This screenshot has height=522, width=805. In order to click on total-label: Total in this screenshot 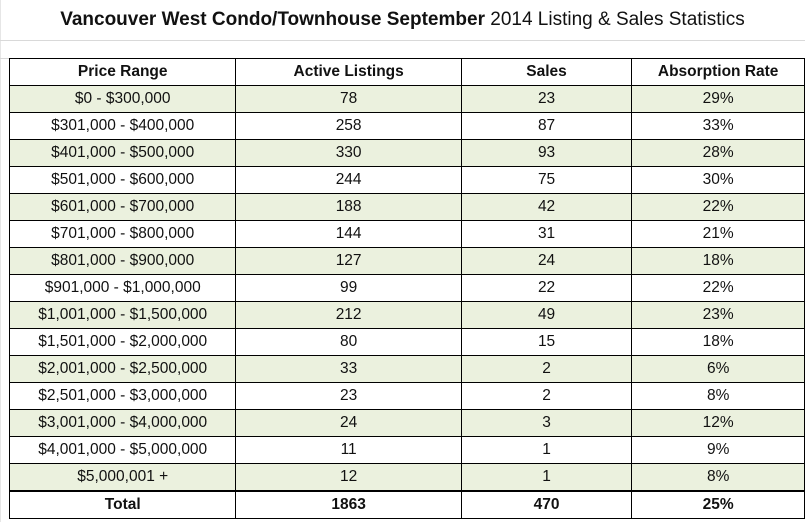, I will do `click(122, 504)`.